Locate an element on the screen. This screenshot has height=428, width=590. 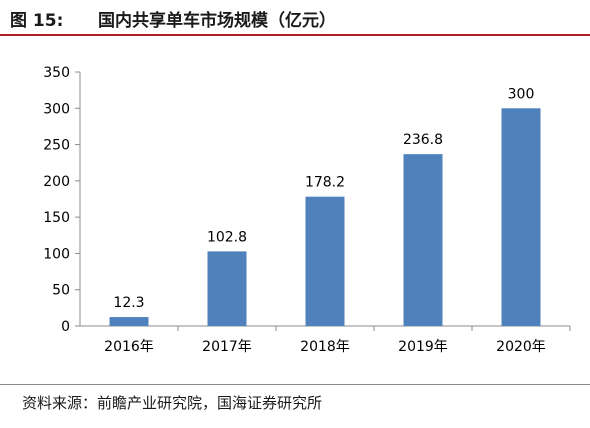
data-label: 178.2 is located at coordinates (325, 183).